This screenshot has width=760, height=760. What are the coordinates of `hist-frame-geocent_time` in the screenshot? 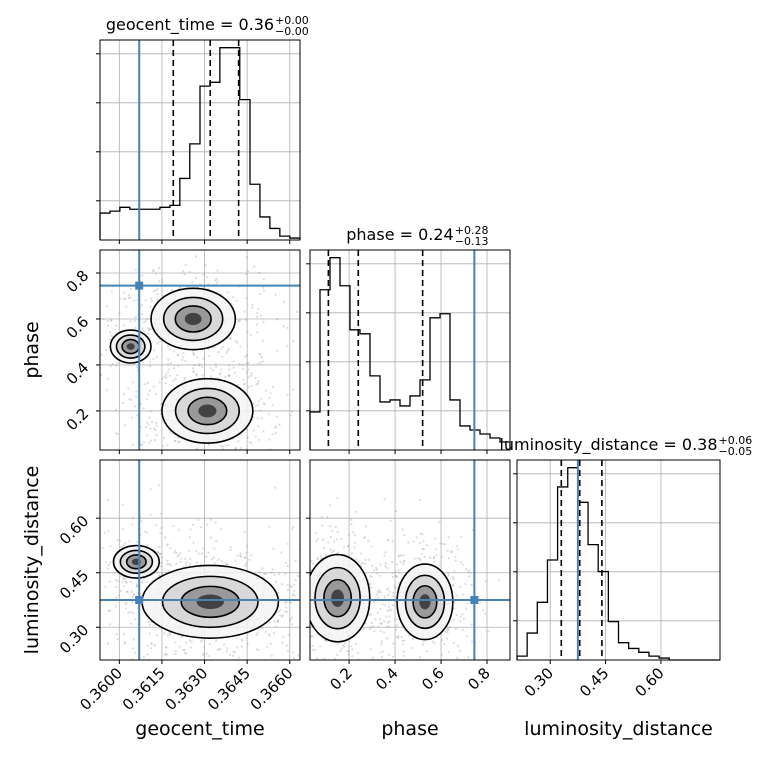 It's located at (200, 140).